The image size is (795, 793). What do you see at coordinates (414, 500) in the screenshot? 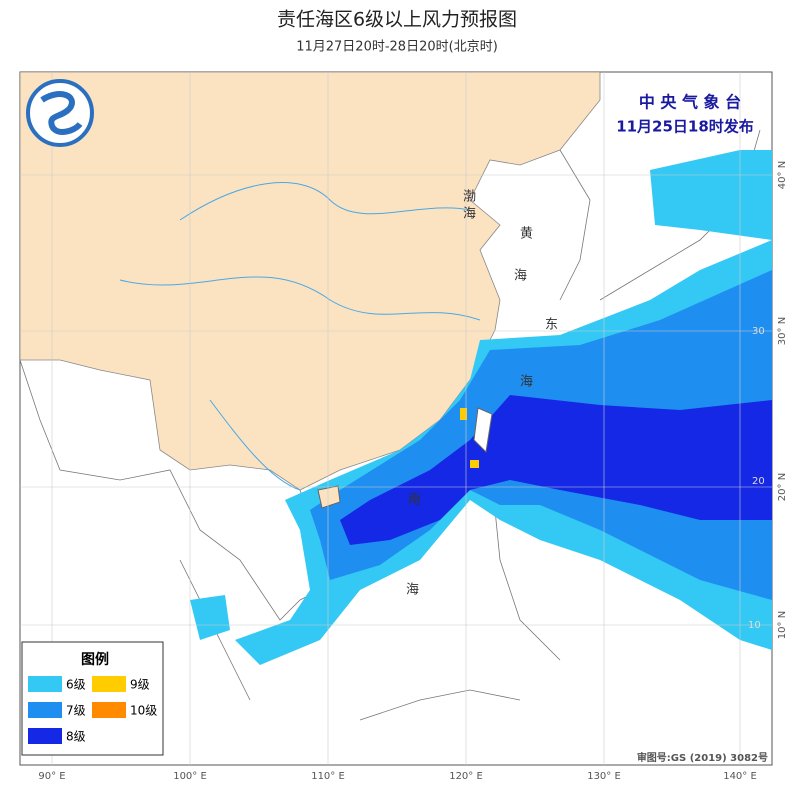
I see `sea-label: 南` at bounding box center [414, 500].